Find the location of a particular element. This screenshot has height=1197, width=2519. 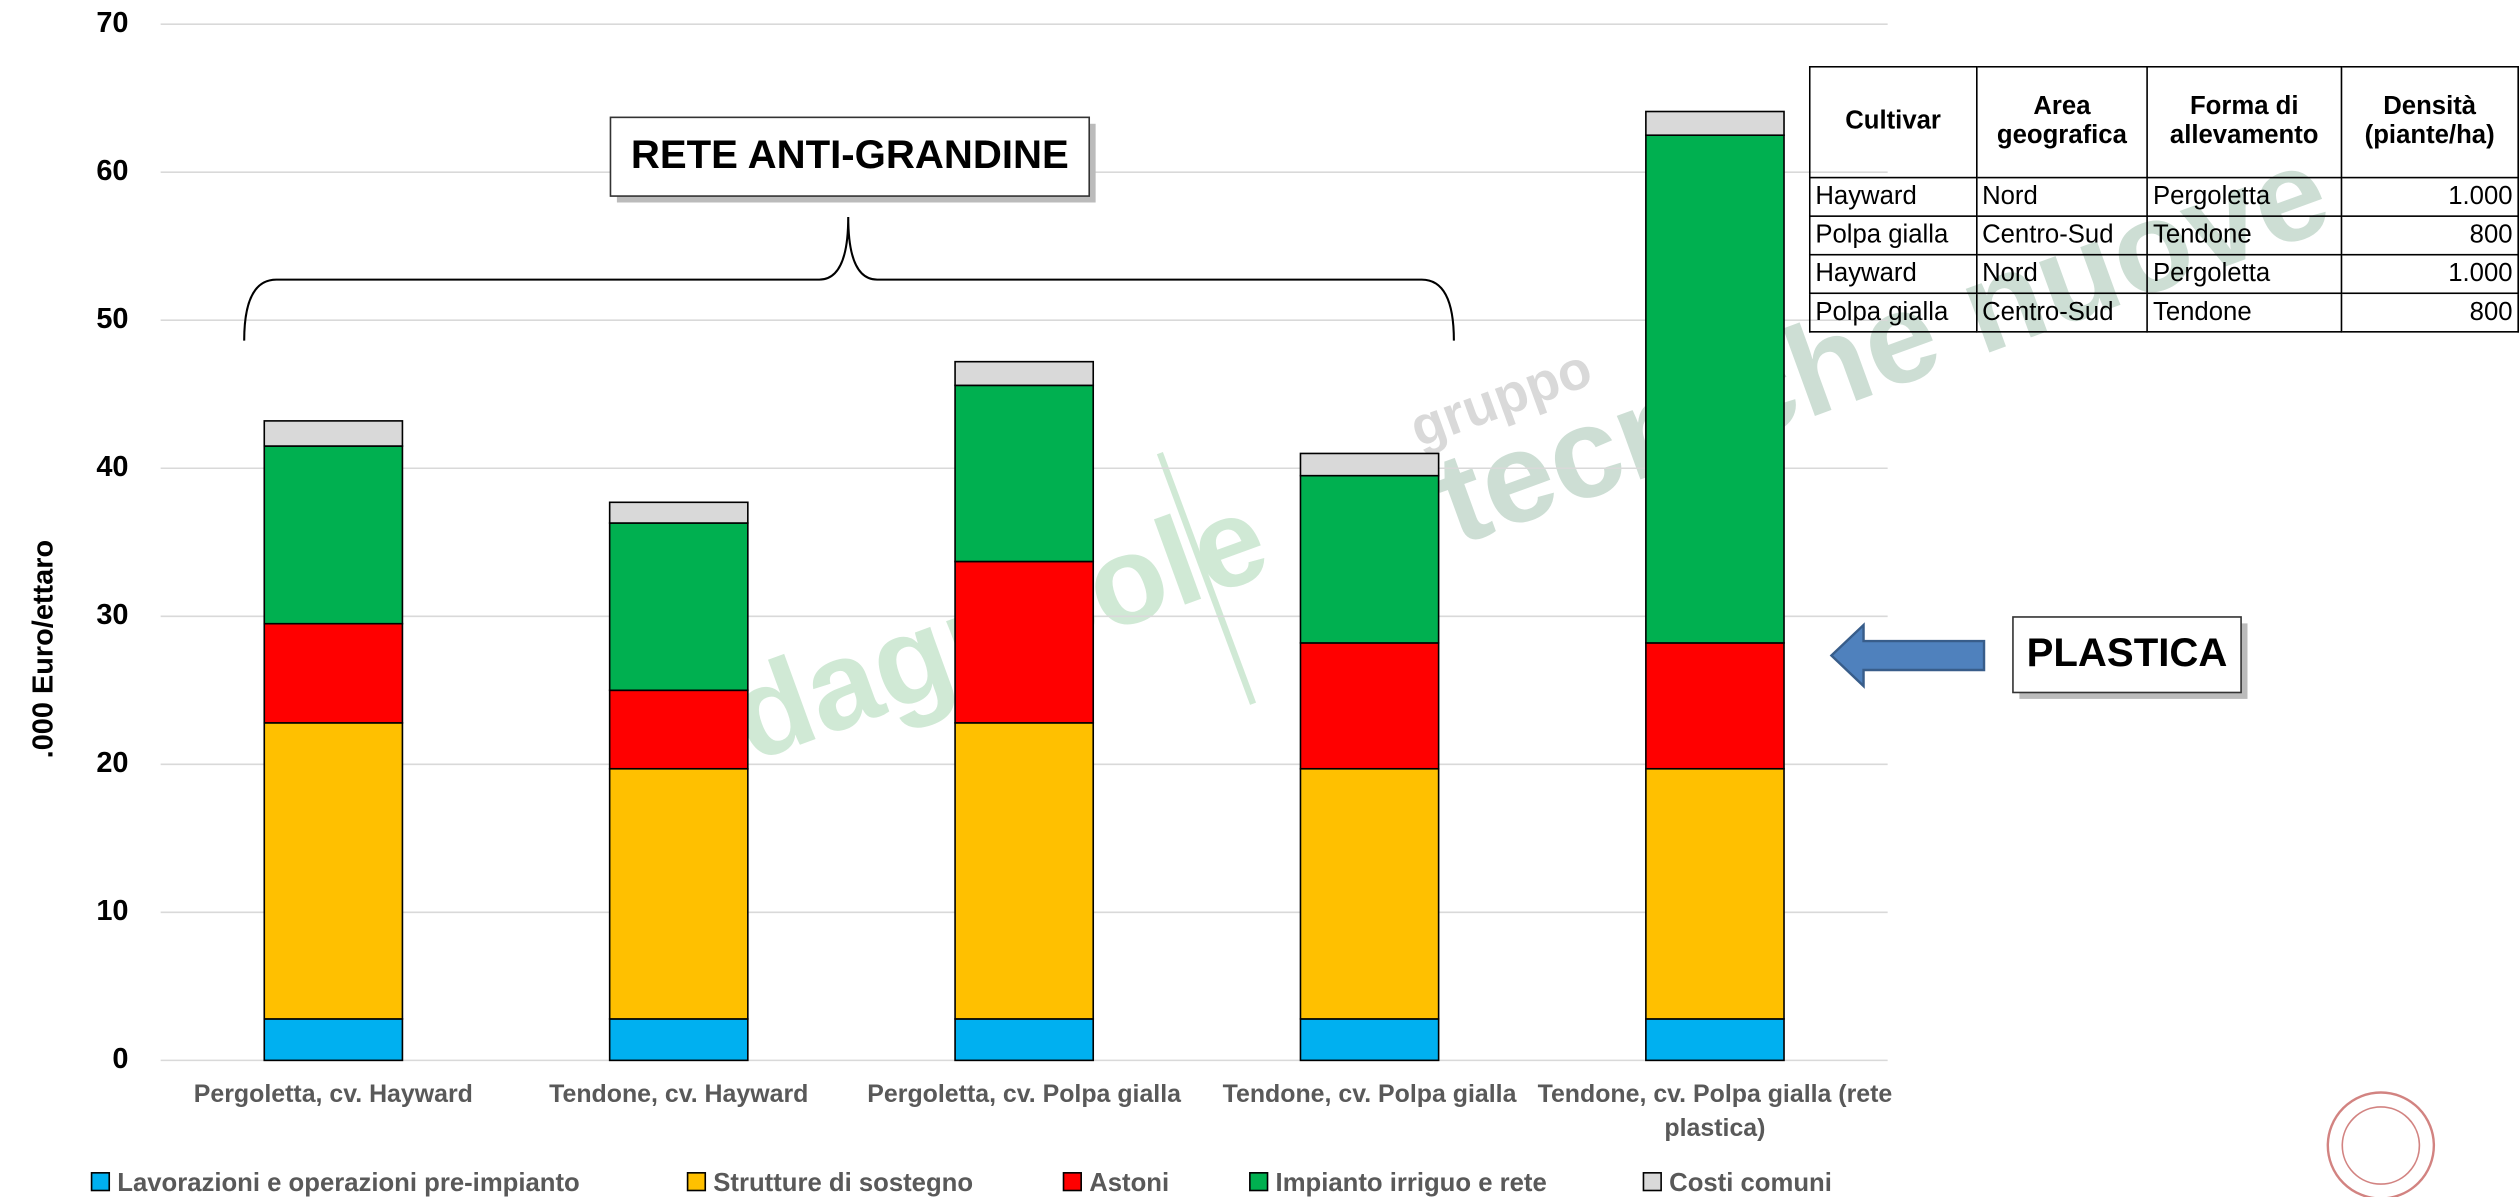

arrow is located at coordinates (1907, 655).